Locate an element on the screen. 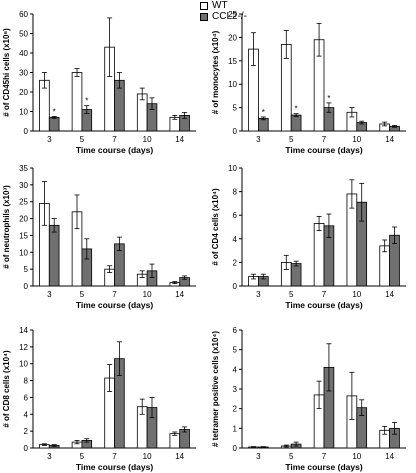 The height and width of the screenshot is (473, 416). legend-item-ccl2: CCL2-/- is located at coordinates (223, 16).